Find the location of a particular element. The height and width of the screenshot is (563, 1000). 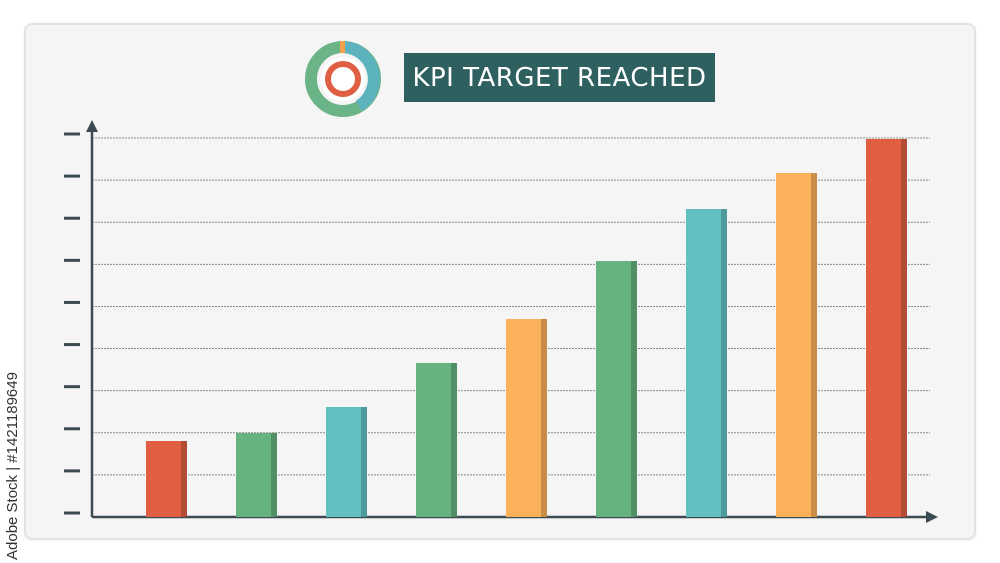

stock-brand: Adobe Stock is located at coordinates (12, 517).